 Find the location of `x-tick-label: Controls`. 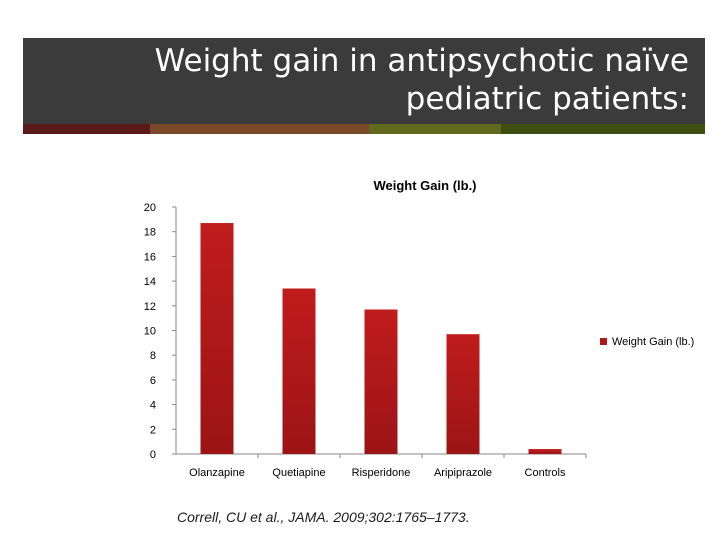

x-tick-label: Controls is located at coordinates (545, 473).